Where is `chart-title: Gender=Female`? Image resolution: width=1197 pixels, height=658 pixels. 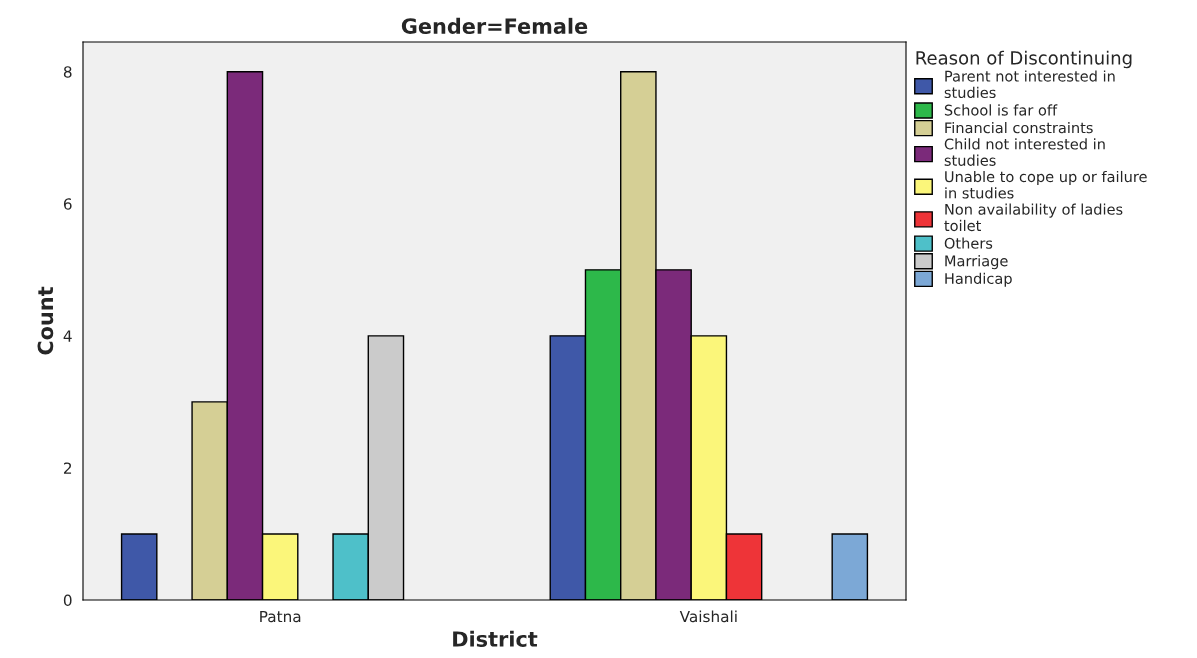
chart-title: Gender=Female is located at coordinates (494, 25).